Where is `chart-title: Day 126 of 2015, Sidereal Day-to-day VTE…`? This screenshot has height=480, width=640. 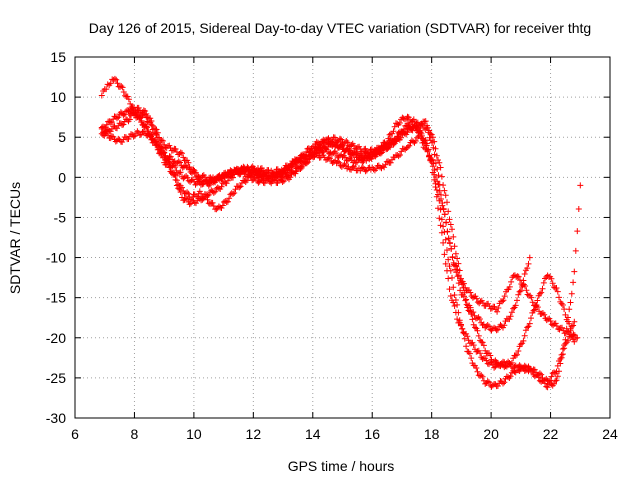
chart-title: Day 126 of 2015, Sidereal Day-to-day VTE… is located at coordinates (340, 28).